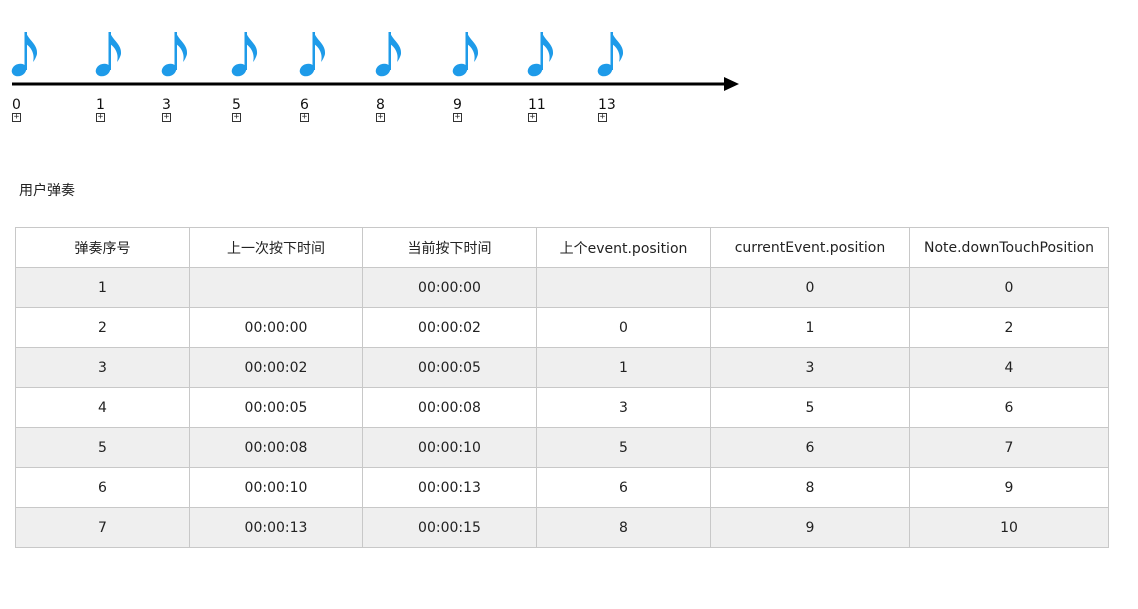  What do you see at coordinates (1009, 247) in the screenshot?
I see `column-header: Note.downTouchPosition` at bounding box center [1009, 247].